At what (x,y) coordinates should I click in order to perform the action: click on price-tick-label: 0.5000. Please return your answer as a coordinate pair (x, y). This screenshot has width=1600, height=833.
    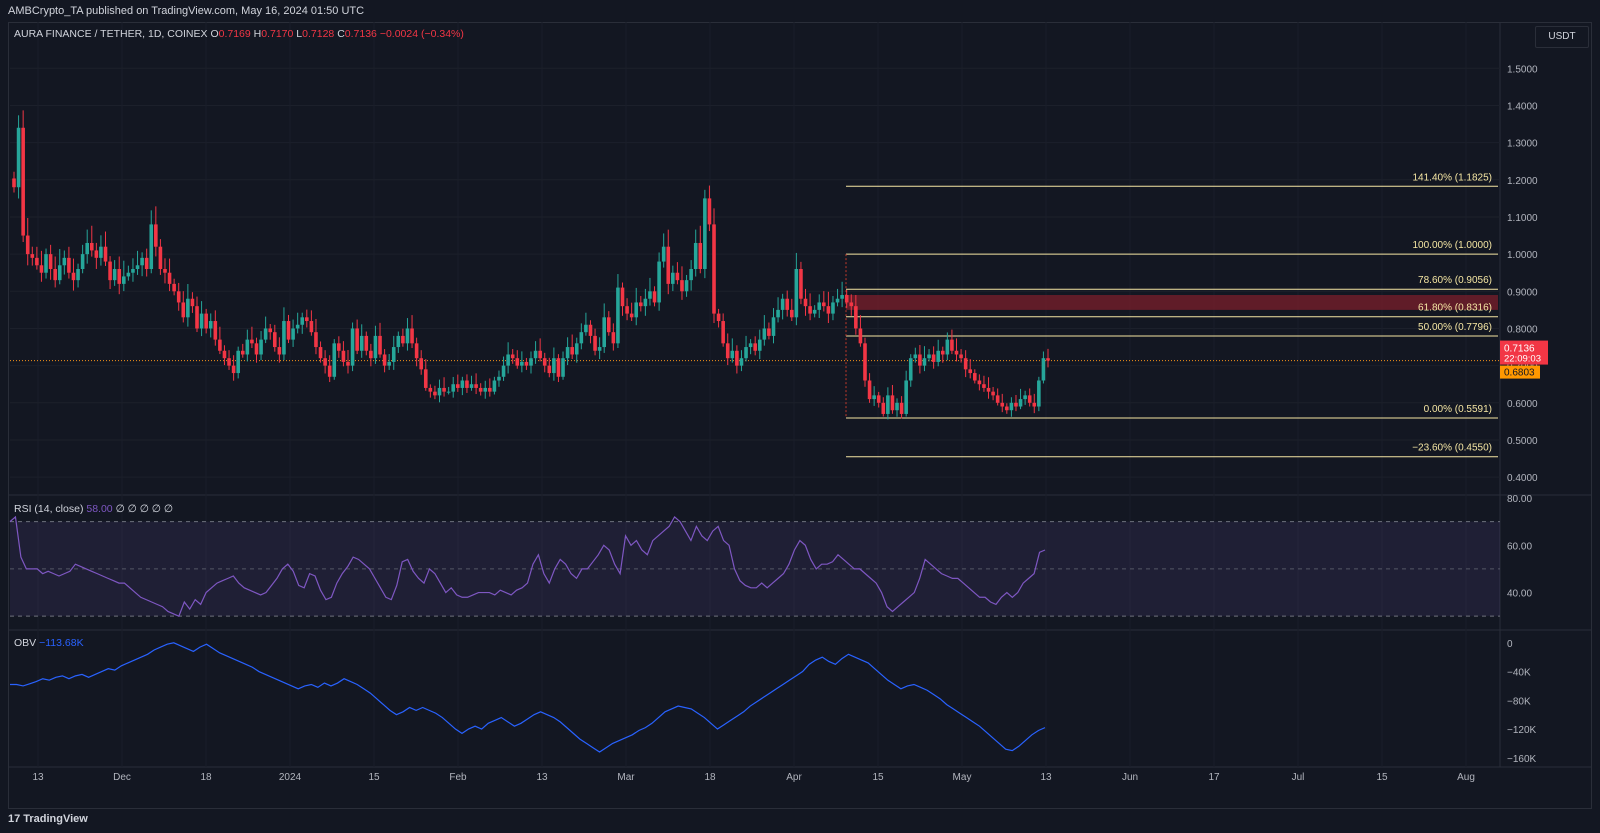
    Looking at the image, I should click on (1522, 441).